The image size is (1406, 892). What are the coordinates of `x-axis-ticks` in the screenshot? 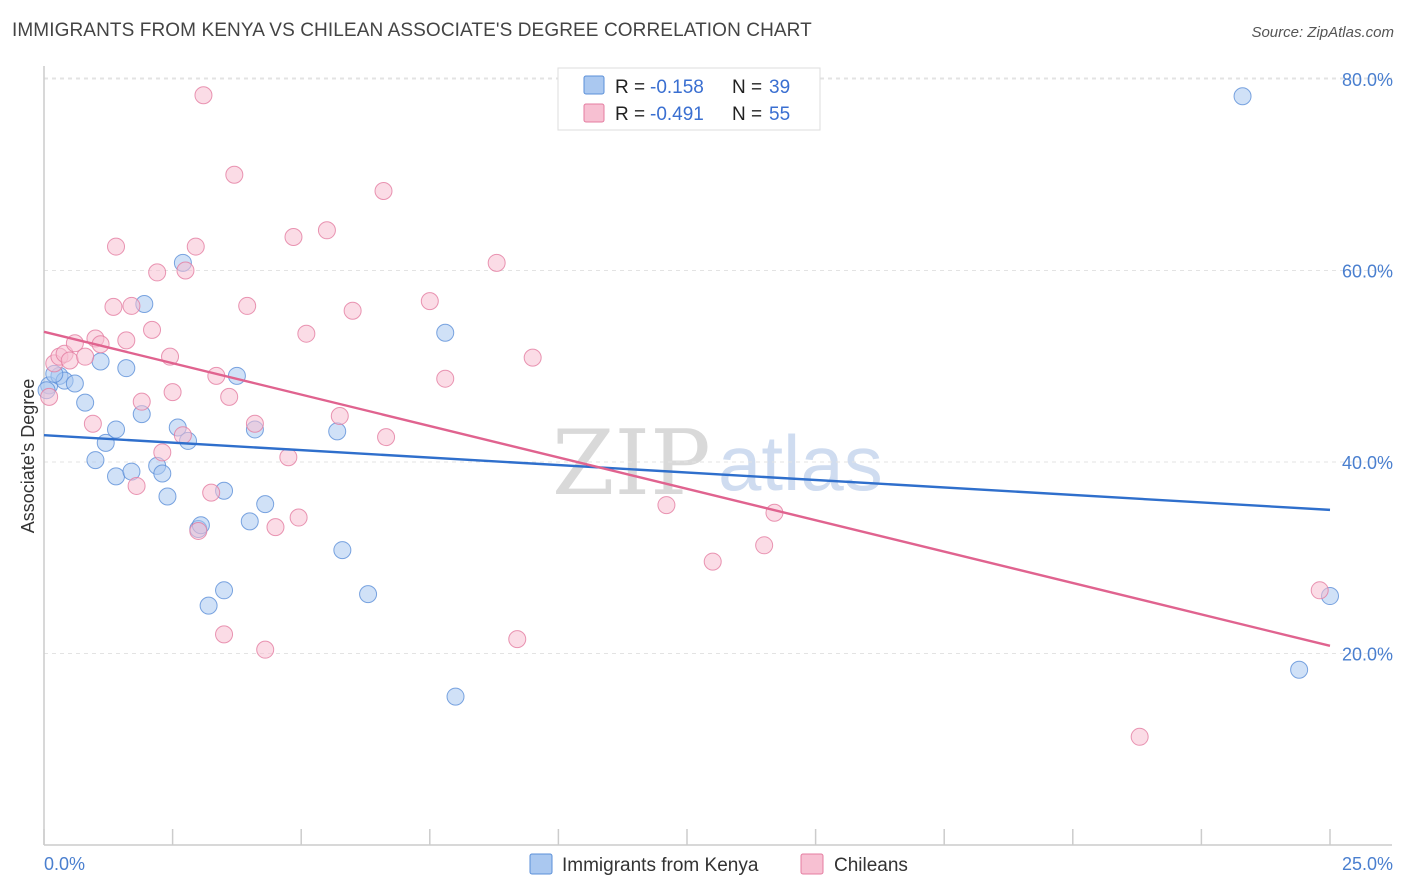 It's located at (687, 837).